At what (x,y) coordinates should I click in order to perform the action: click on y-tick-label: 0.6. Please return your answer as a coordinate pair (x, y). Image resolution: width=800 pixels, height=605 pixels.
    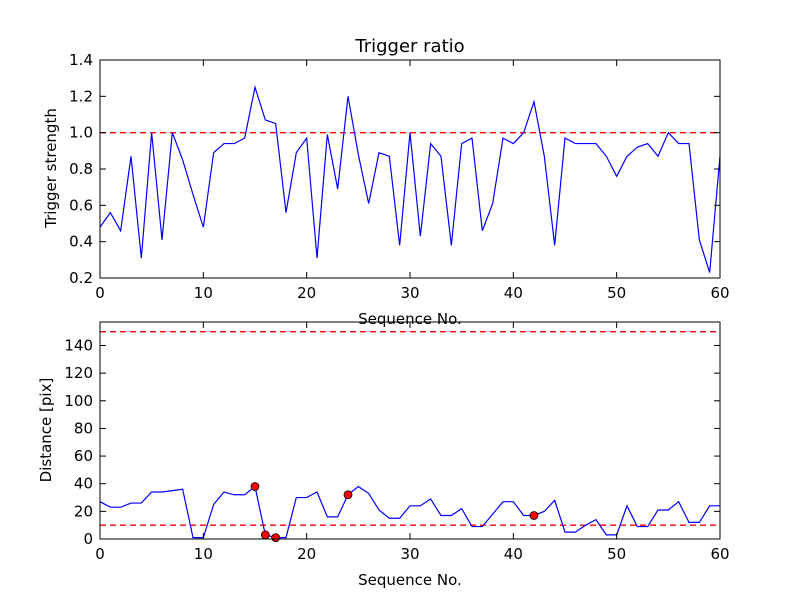
    Looking at the image, I should click on (81, 205).